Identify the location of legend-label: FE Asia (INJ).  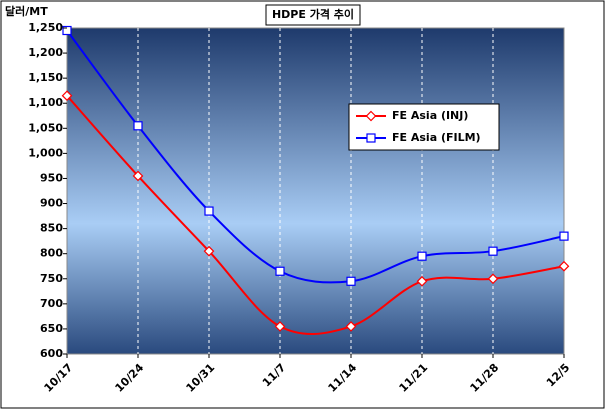
(430, 115).